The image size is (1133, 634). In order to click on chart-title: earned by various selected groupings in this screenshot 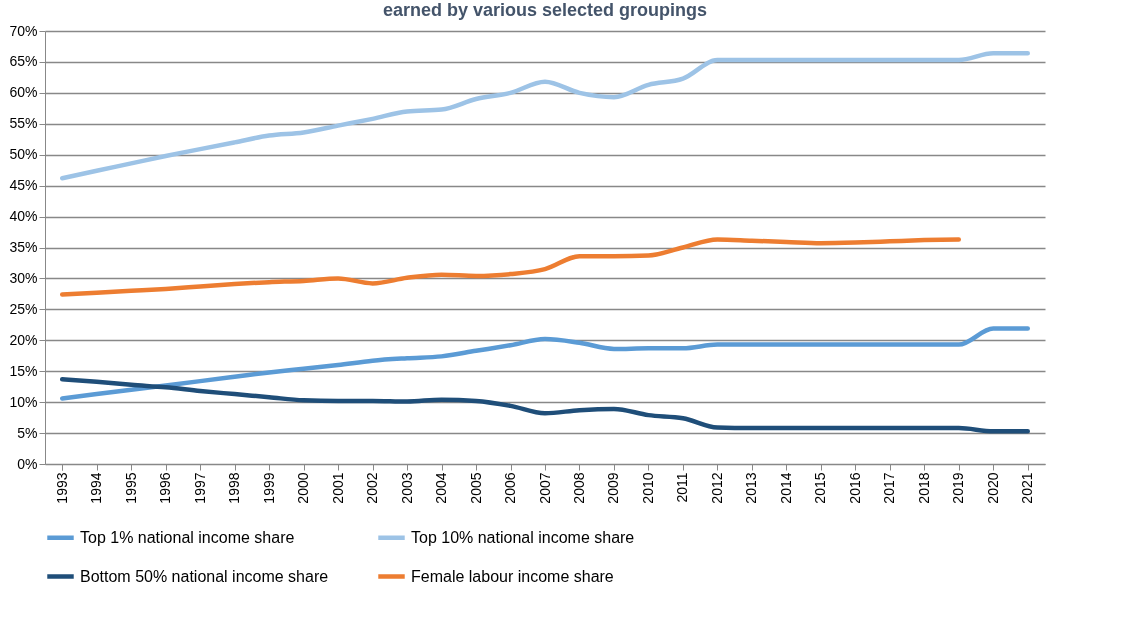, I will do `click(545, 10)`.